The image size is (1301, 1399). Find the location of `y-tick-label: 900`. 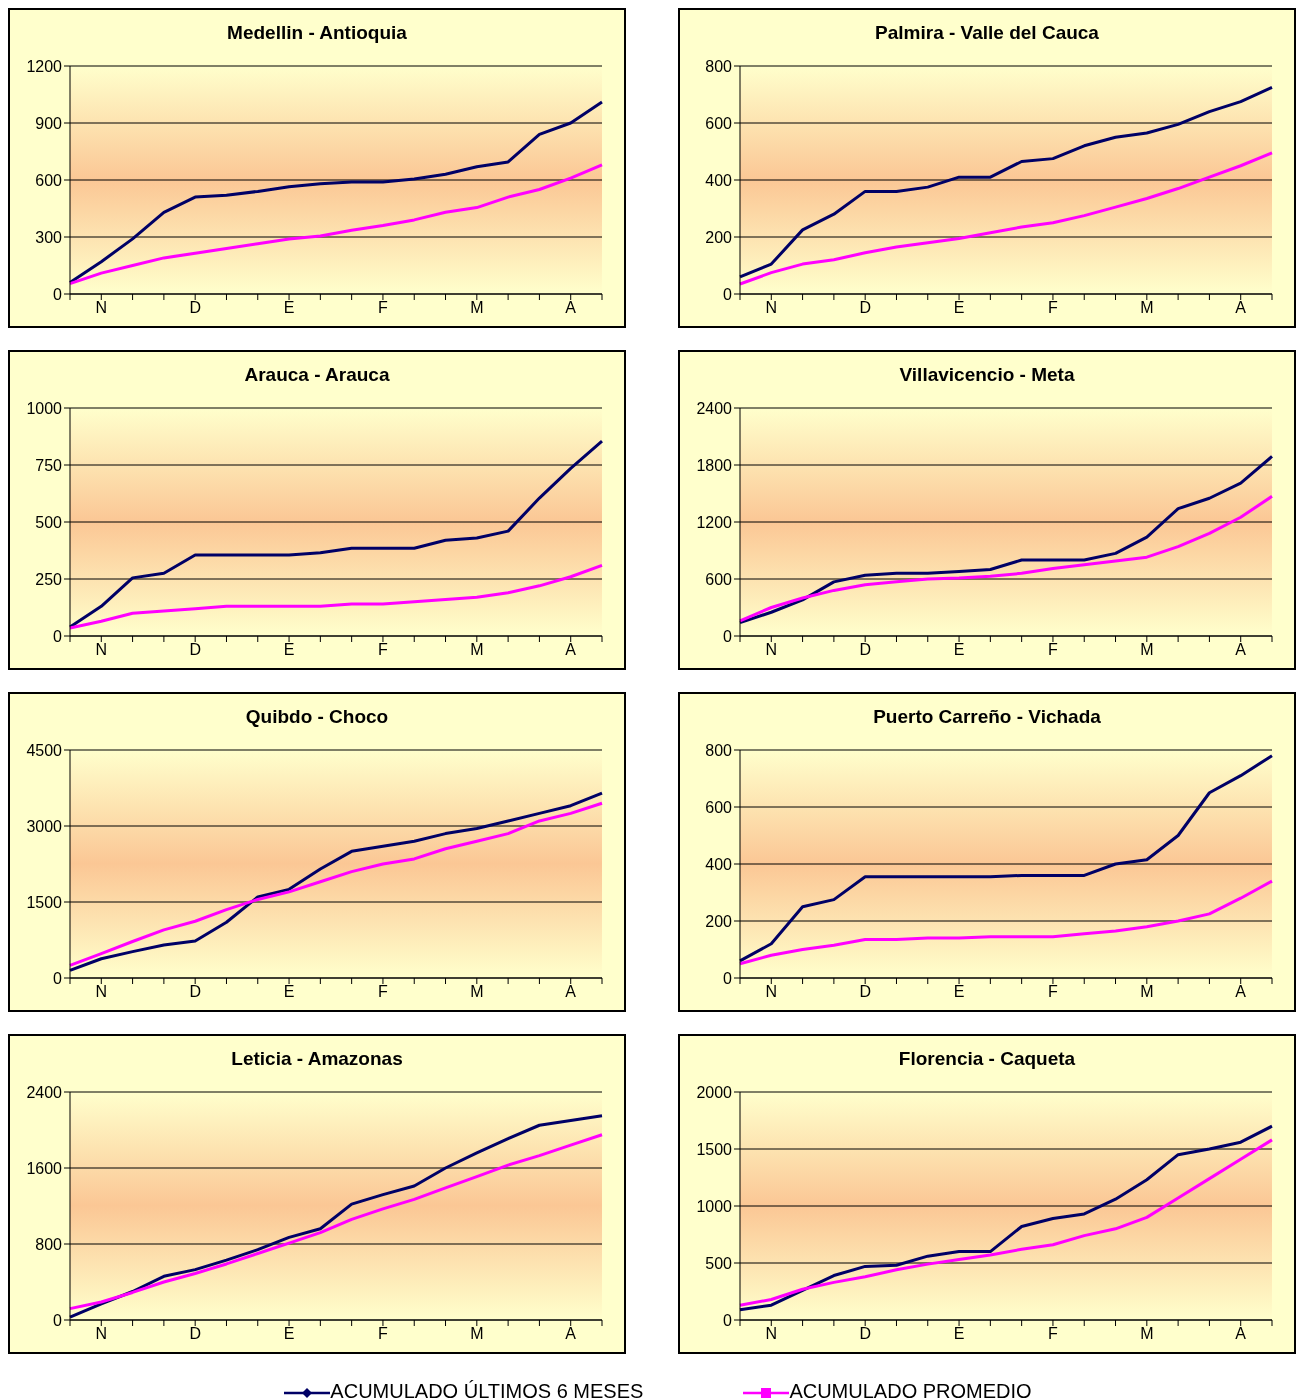

y-tick-label: 900 is located at coordinates (49, 123).